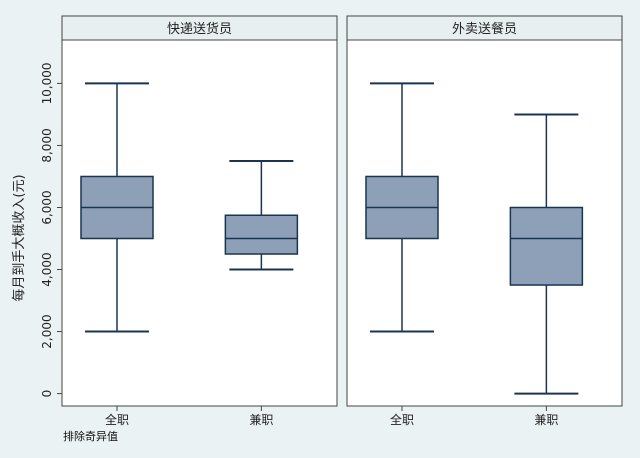 This screenshot has height=458, width=640. I want to click on y-tick-label: 2,000, so click(47, 331).